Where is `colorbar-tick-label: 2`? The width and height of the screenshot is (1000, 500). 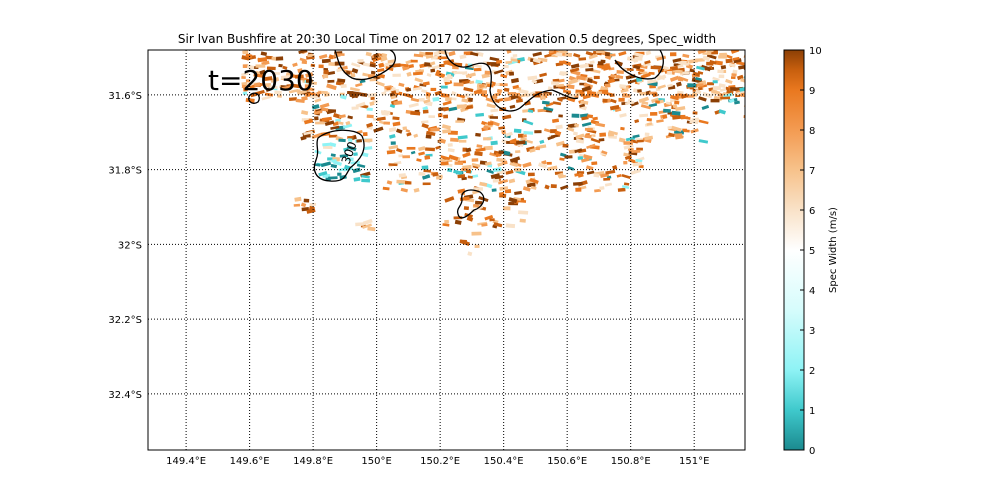 colorbar-tick-label: 2 is located at coordinates (812, 371).